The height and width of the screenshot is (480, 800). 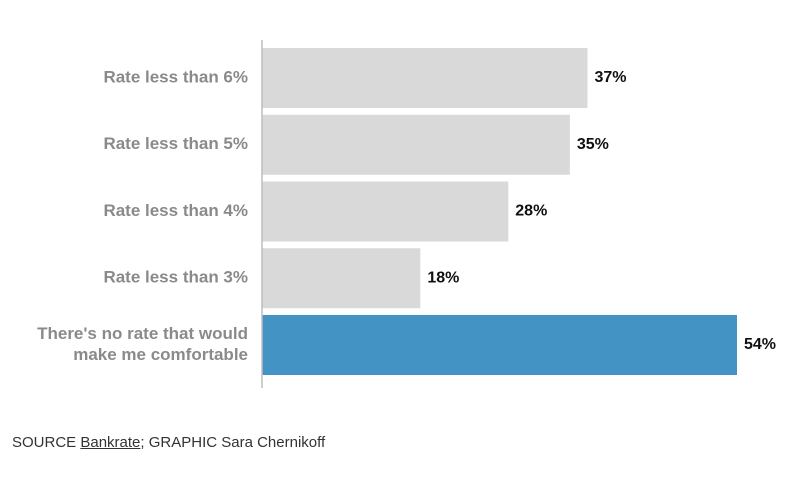 I want to click on category-label-1: Rate less than 6%, so click(x=175, y=76).